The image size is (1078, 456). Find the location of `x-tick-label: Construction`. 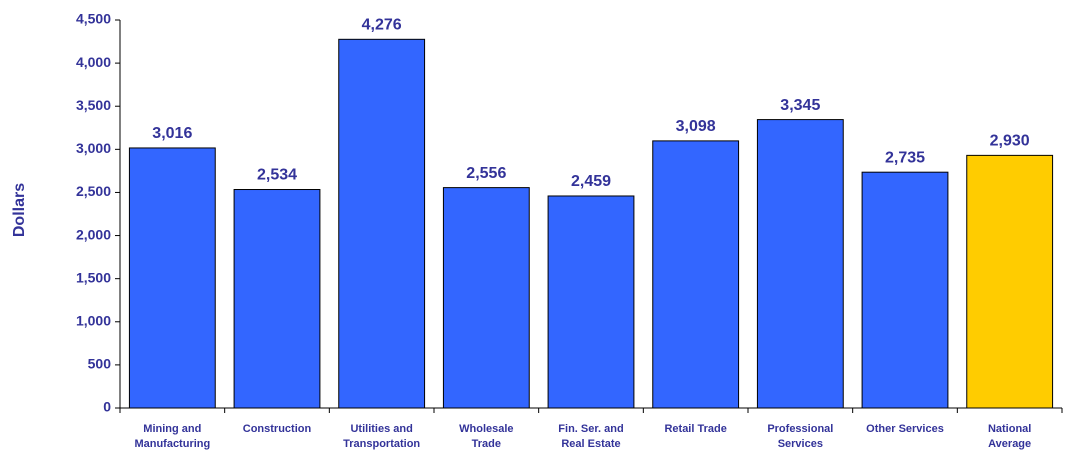

x-tick-label: Construction is located at coordinates (277, 429).